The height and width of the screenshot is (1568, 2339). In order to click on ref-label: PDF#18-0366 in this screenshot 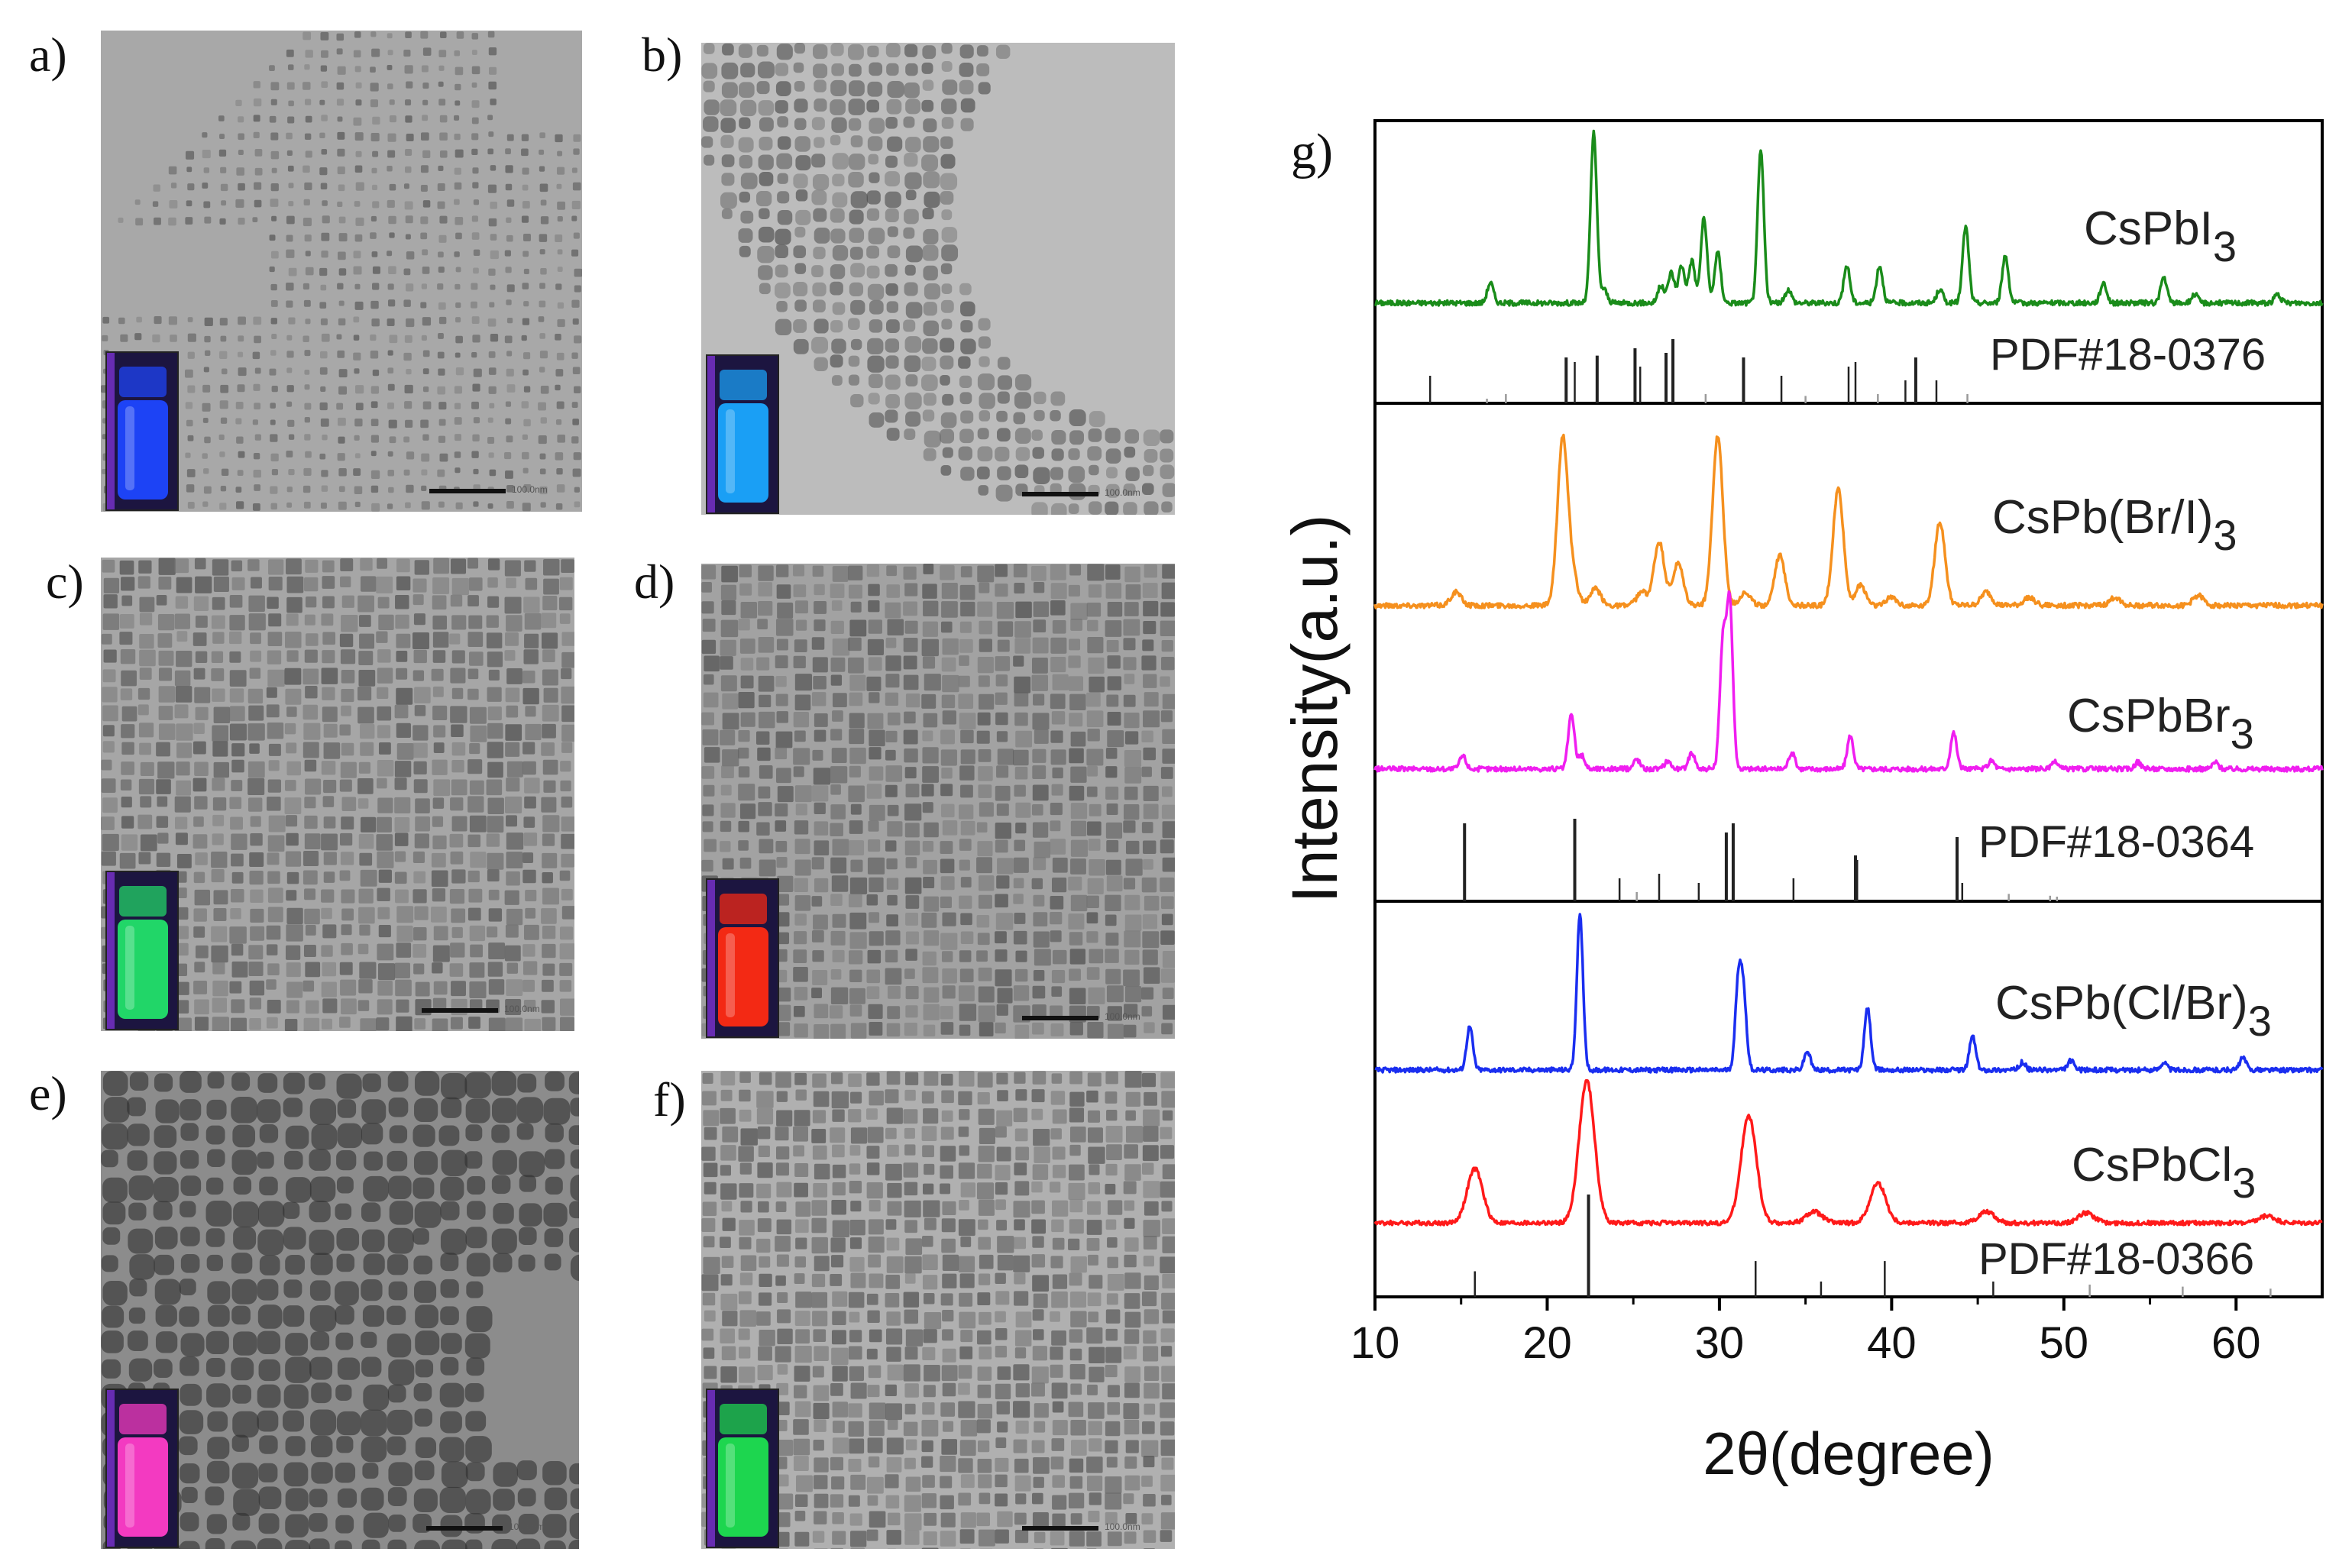, I will do `click(2116, 1259)`.